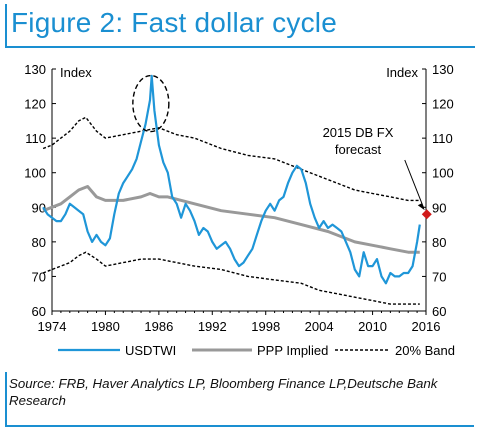 The width and height of the screenshot is (480, 435). I want to click on y-axis-label-left: Index, so click(76, 72).